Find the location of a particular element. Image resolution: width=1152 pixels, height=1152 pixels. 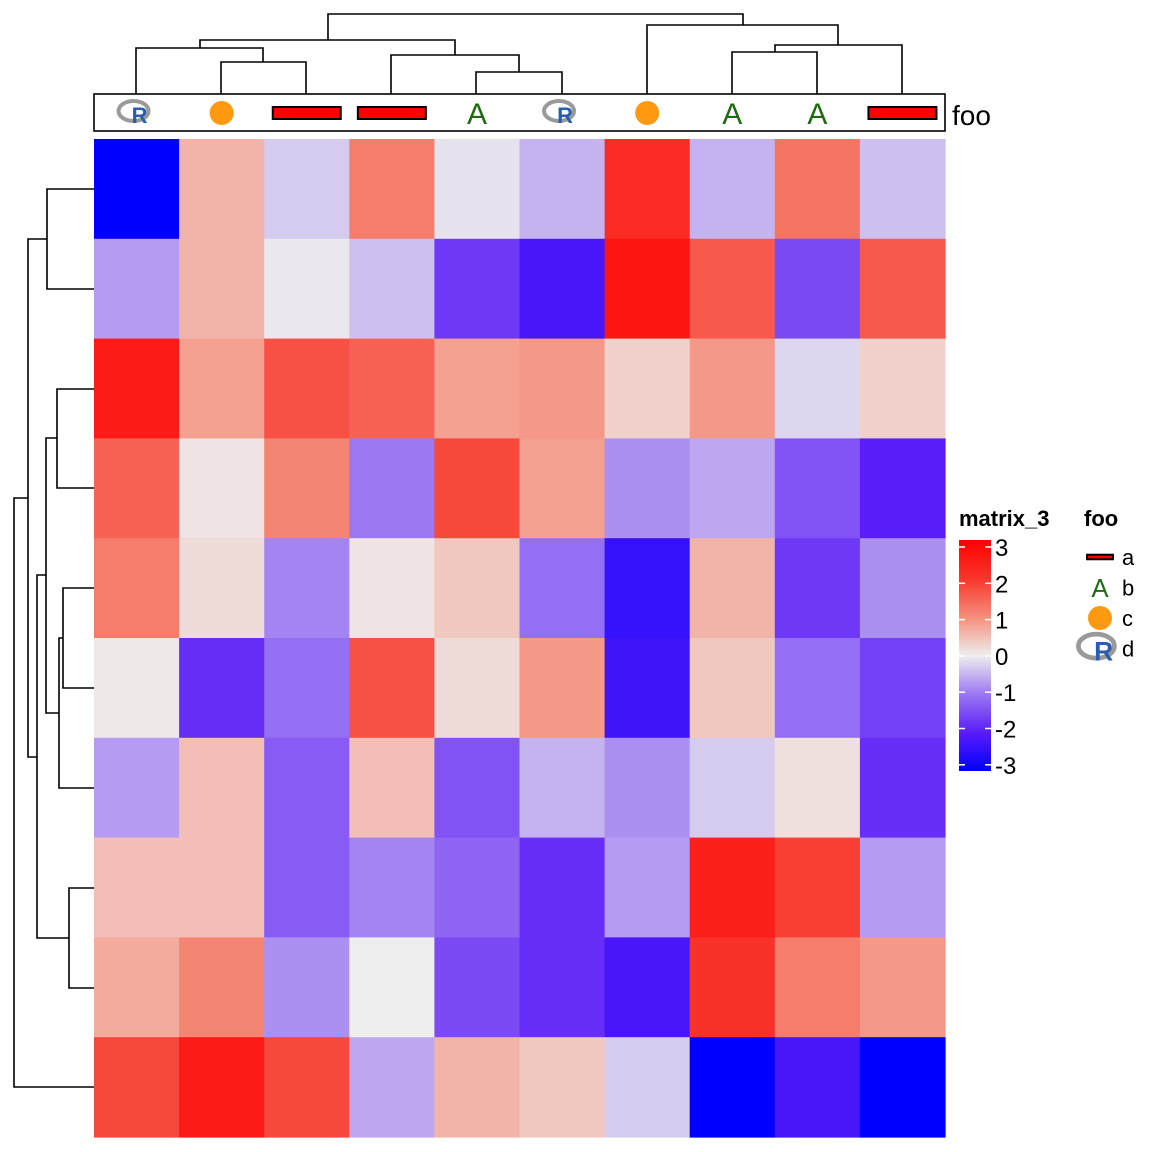

heatmap-cell-r5-c2 is located at coordinates (222, 588).